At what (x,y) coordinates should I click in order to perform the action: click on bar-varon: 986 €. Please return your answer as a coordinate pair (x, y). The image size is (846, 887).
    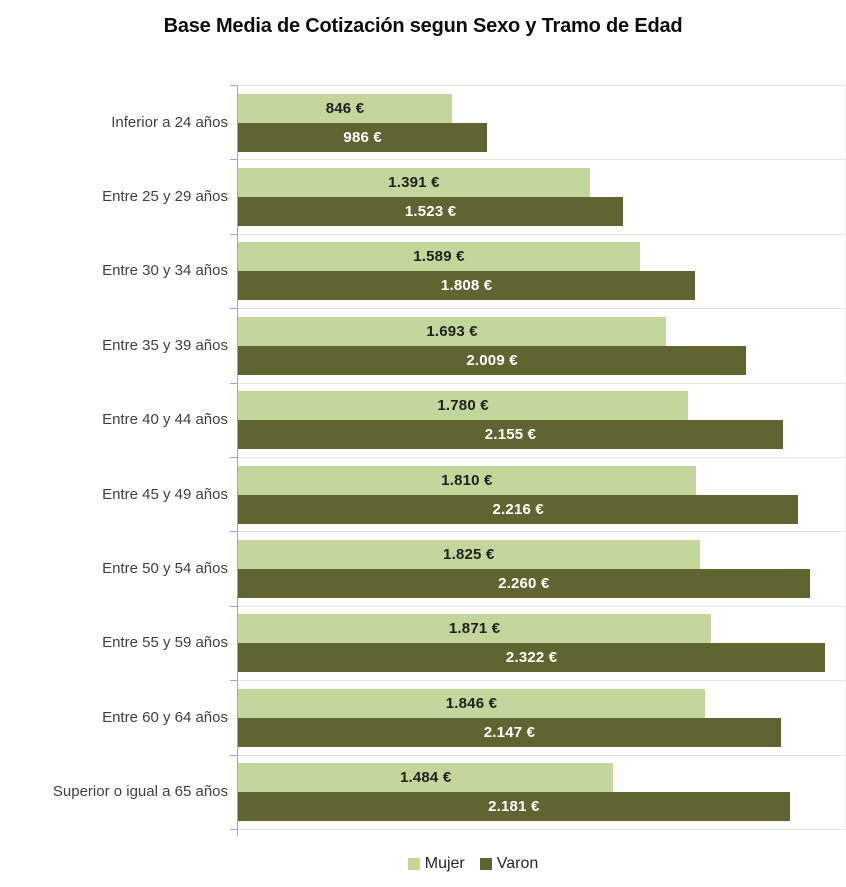
    Looking at the image, I should click on (363, 137).